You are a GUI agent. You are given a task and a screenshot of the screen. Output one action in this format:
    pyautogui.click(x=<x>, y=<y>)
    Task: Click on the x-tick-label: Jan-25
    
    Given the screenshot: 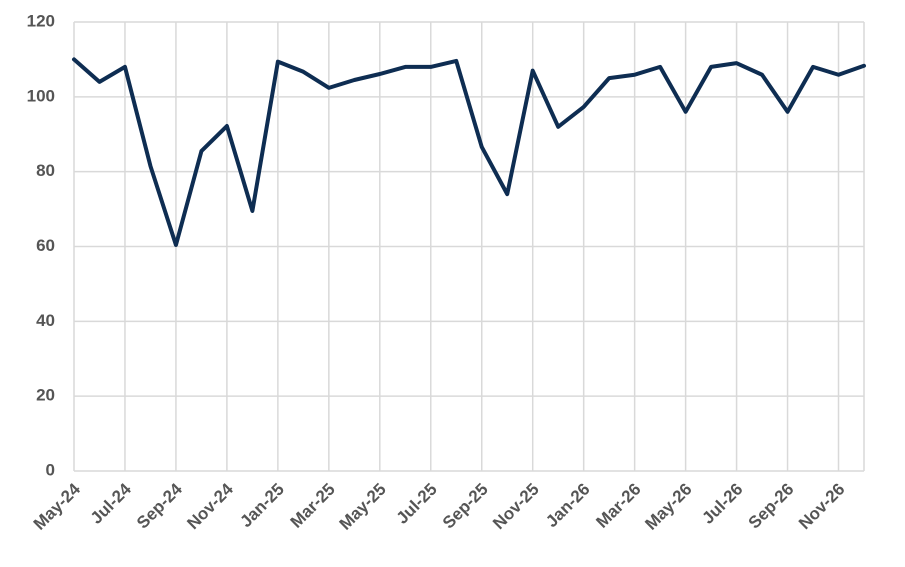 What is the action you would take?
    pyautogui.click(x=262, y=506)
    